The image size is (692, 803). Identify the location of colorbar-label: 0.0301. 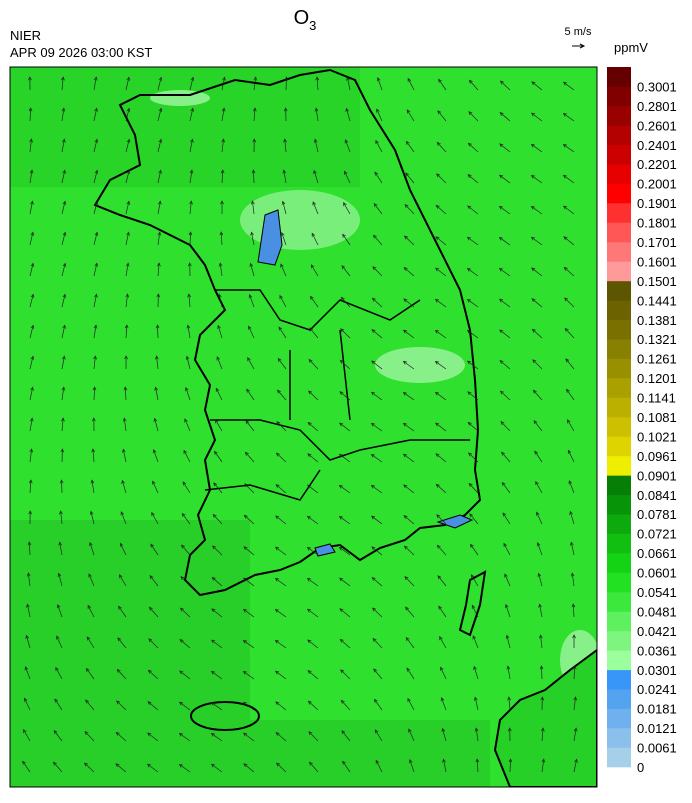
(657, 670).